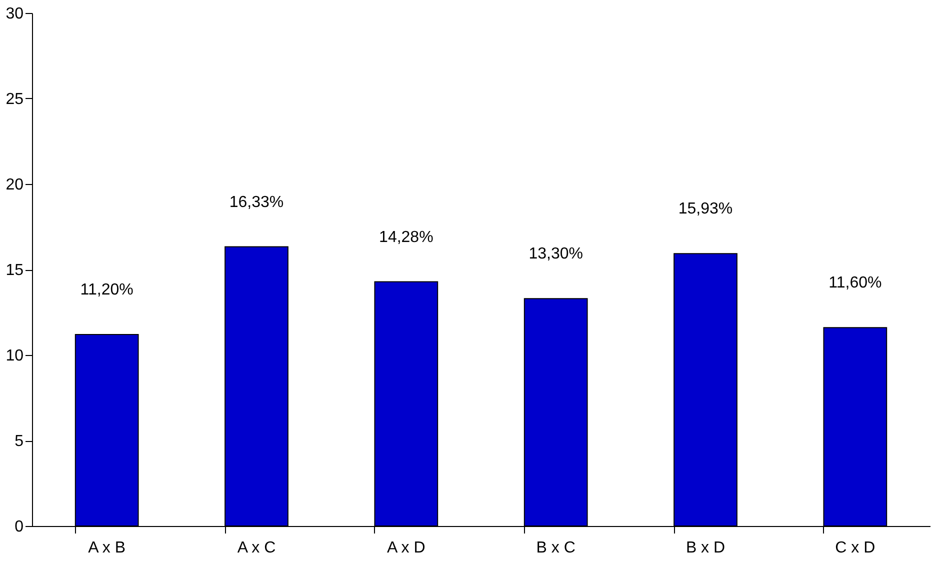  What do you see at coordinates (256, 202) in the screenshot?
I see `data-label: 16,33%` at bounding box center [256, 202].